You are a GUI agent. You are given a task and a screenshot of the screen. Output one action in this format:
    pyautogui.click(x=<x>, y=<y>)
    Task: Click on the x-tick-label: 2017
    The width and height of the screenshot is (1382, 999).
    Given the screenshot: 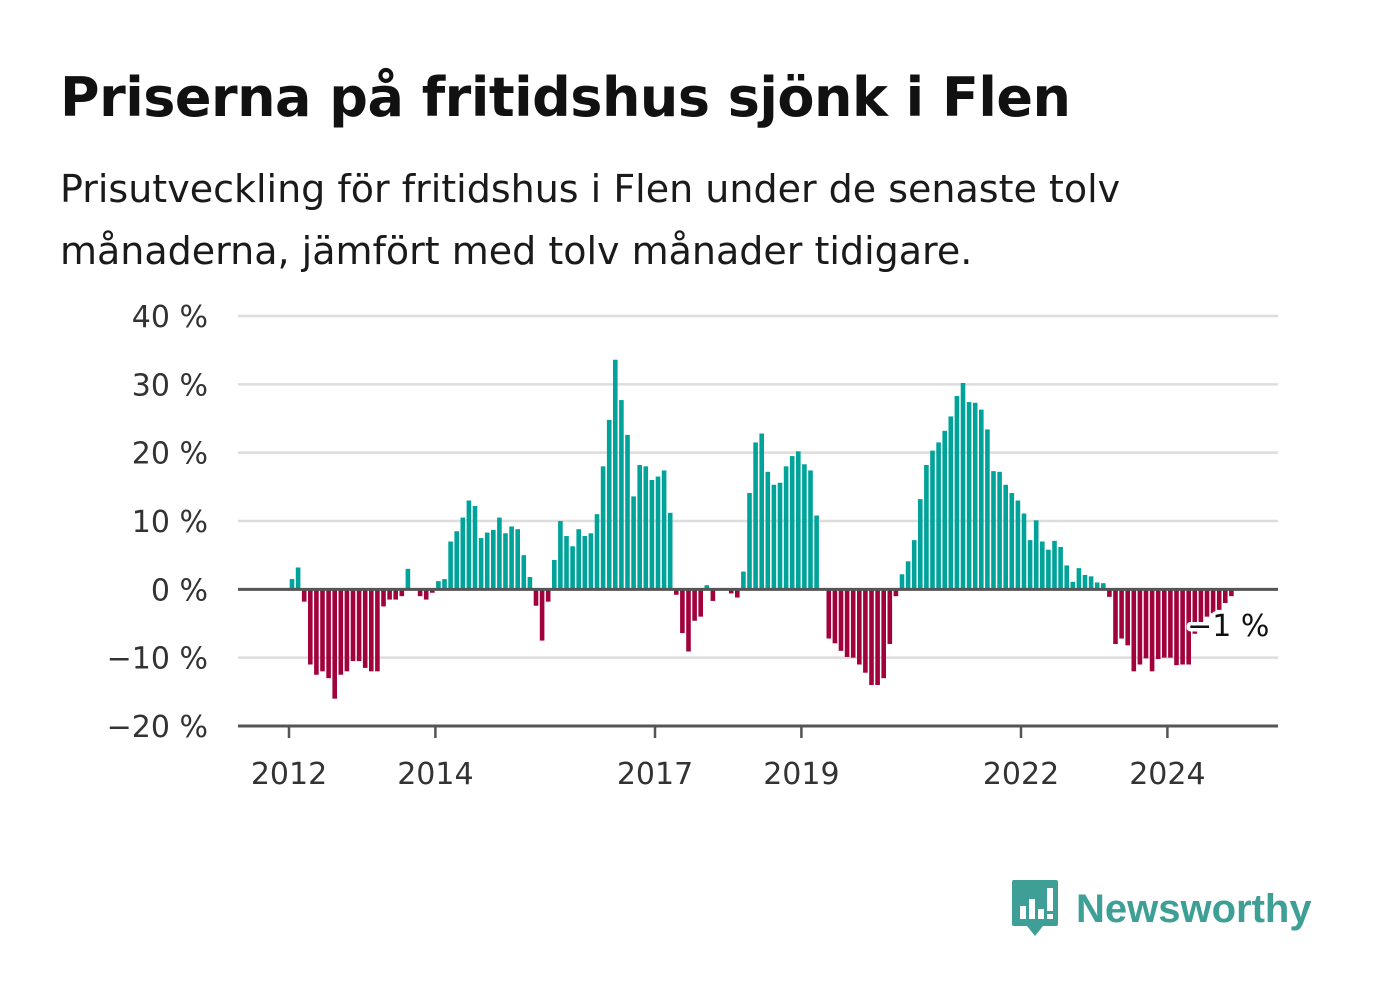 What is the action you would take?
    pyautogui.click(x=655, y=774)
    